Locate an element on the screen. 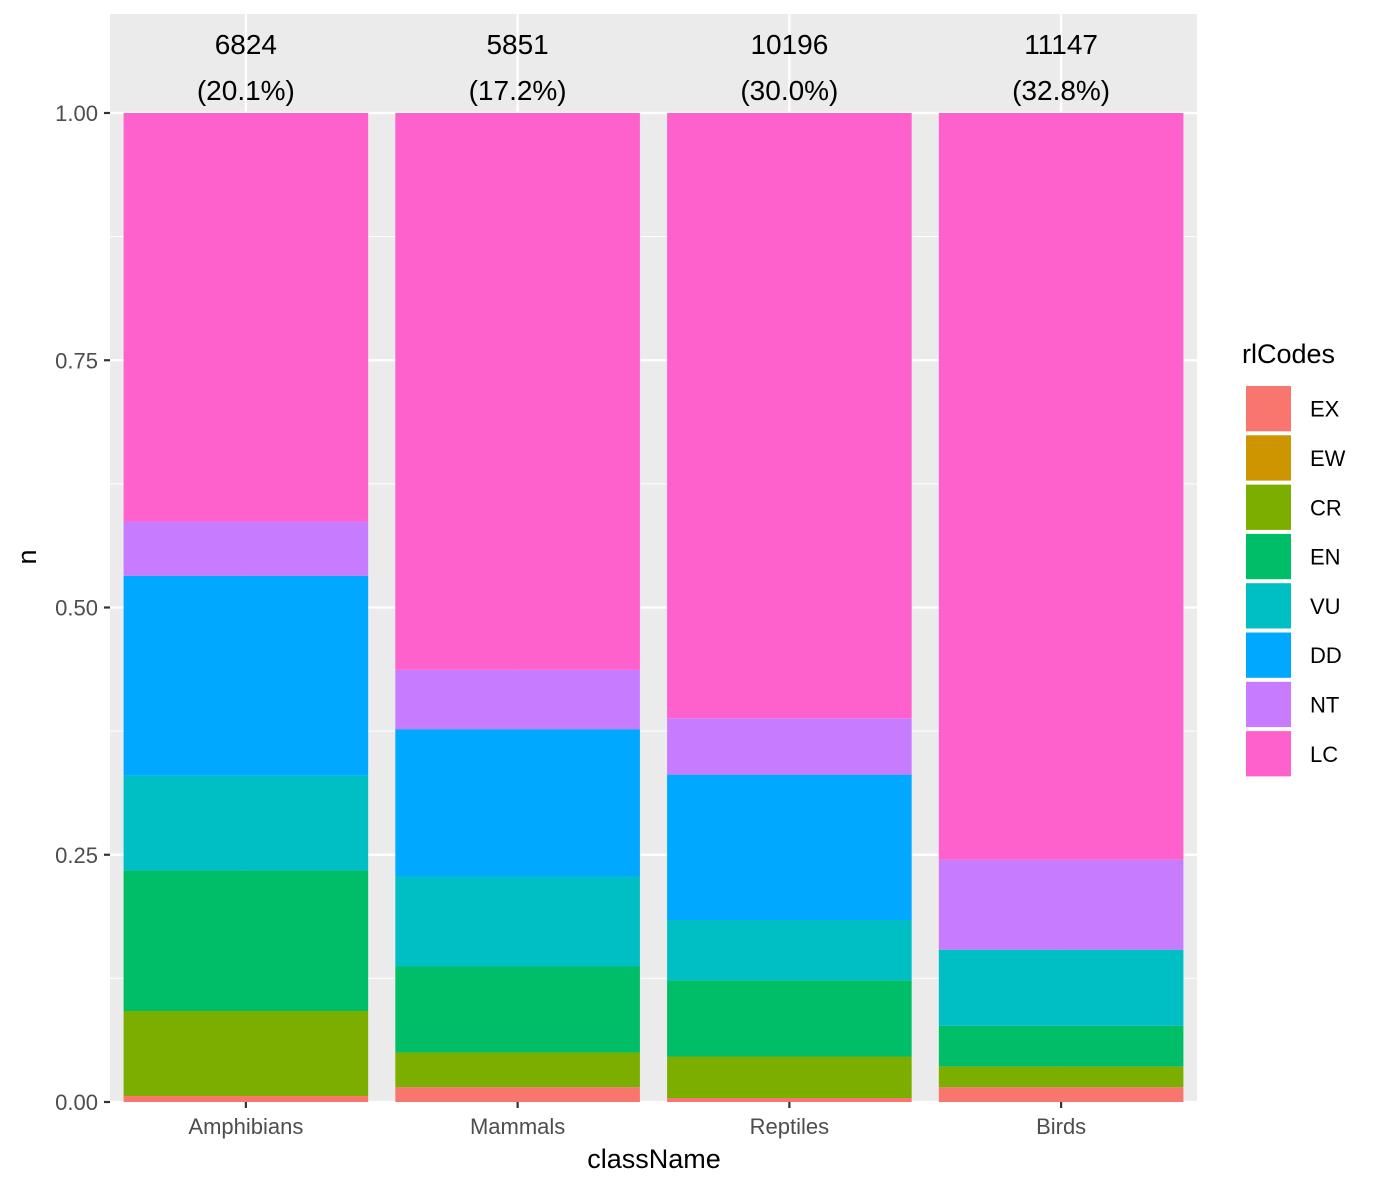  bar-percent-label: (30.0%) is located at coordinates (789, 90).